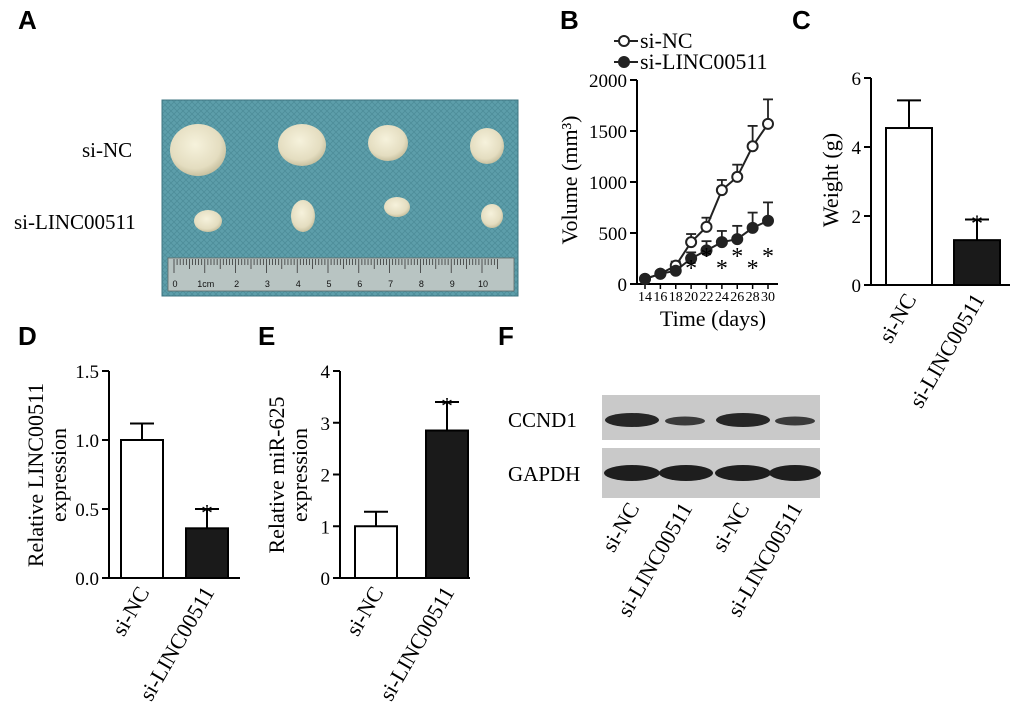 Image resolution: width=1020 pixels, height=710 pixels. Describe the element at coordinates (87, 510) in the screenshot. I see `y-tick-label: 0.5` at that location.